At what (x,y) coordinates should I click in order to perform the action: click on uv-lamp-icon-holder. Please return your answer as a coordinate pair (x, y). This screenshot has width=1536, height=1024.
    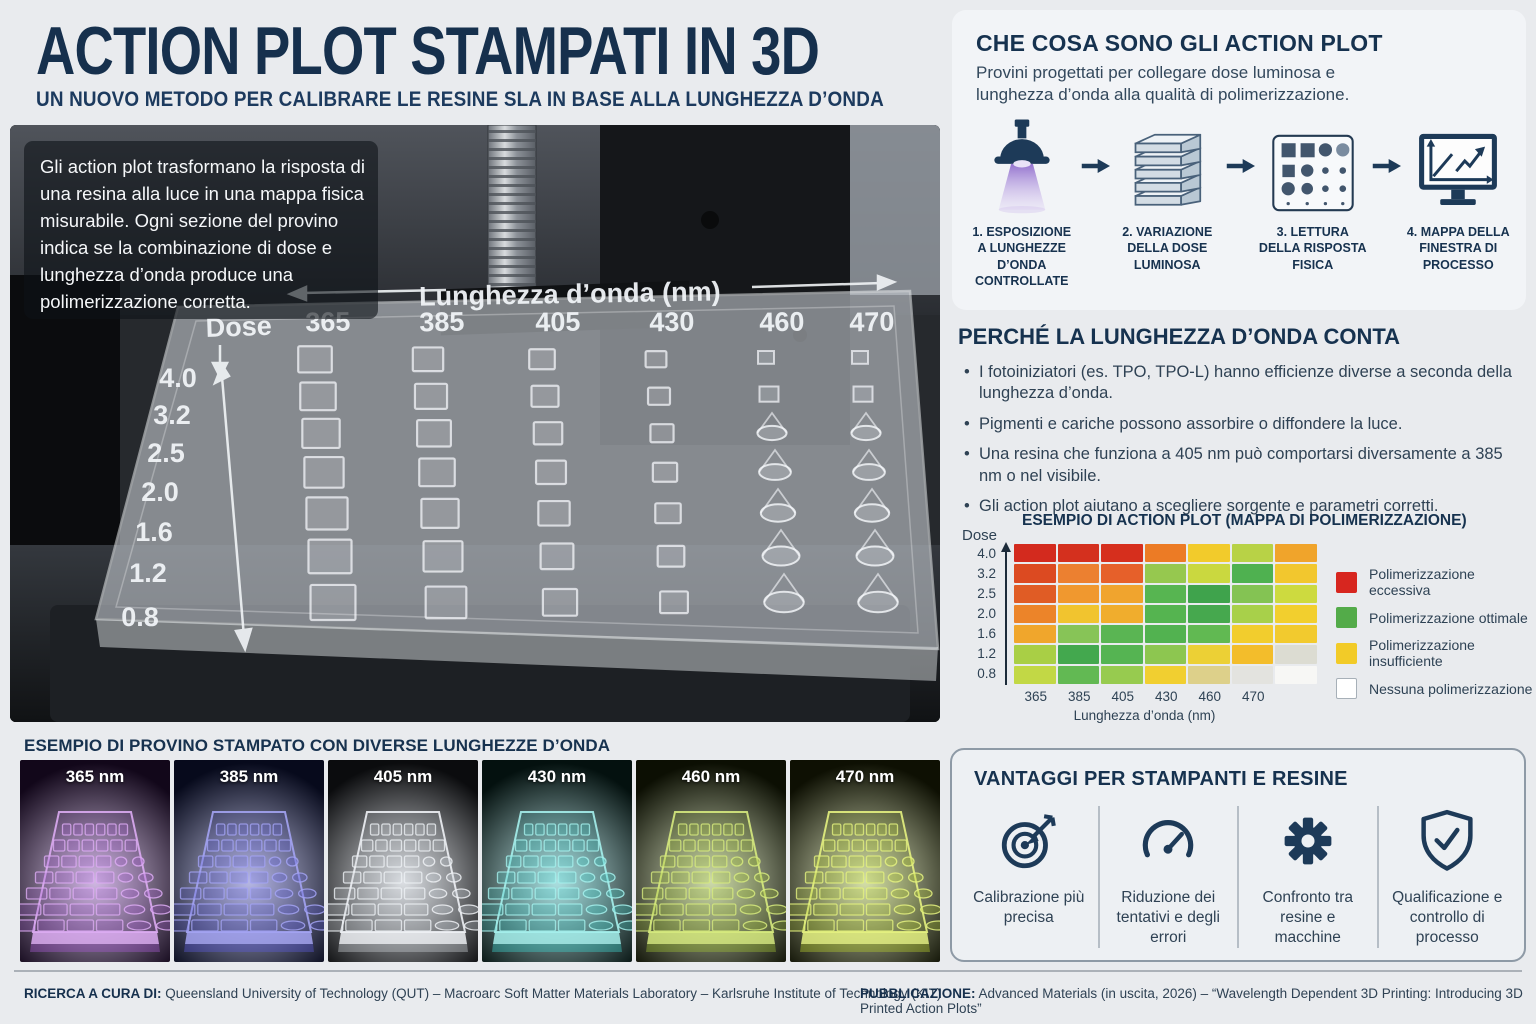
    Looking at the image, I should click on (1022, 166).